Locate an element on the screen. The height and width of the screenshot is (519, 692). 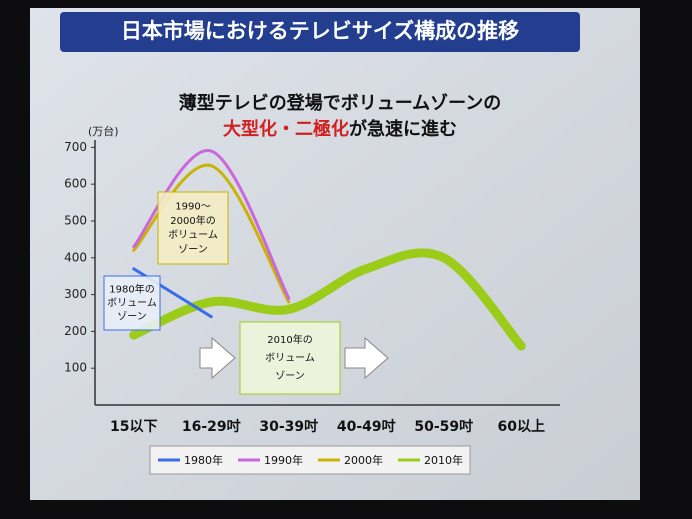
x-tick-label: 60以上 is located at coordinates (521, 427).